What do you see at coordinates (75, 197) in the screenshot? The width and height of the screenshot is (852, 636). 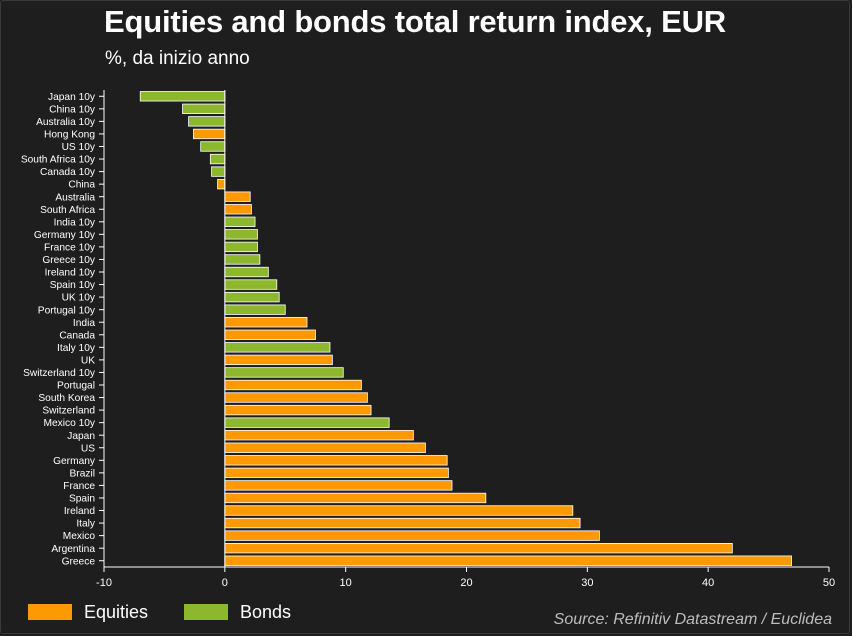 I see `category-label: Australia` at bounding box center [75, 197].